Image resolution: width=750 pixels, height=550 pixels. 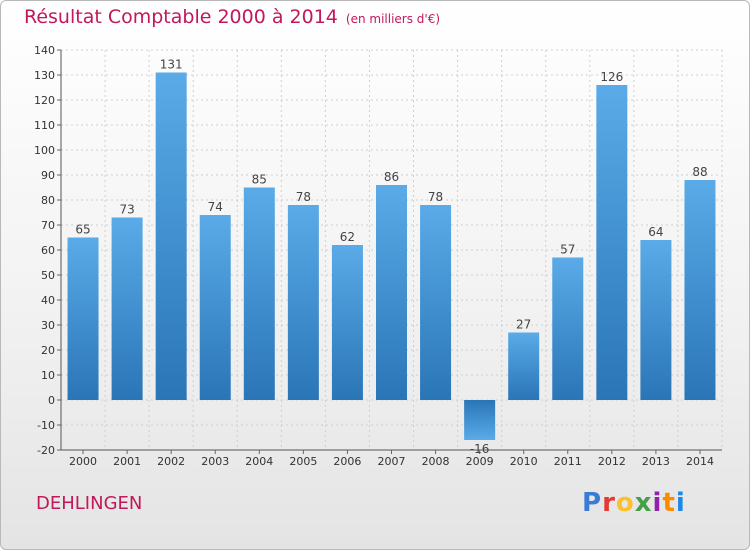 I want to click on bar-value-label: 126, so click(x=611, y=77).